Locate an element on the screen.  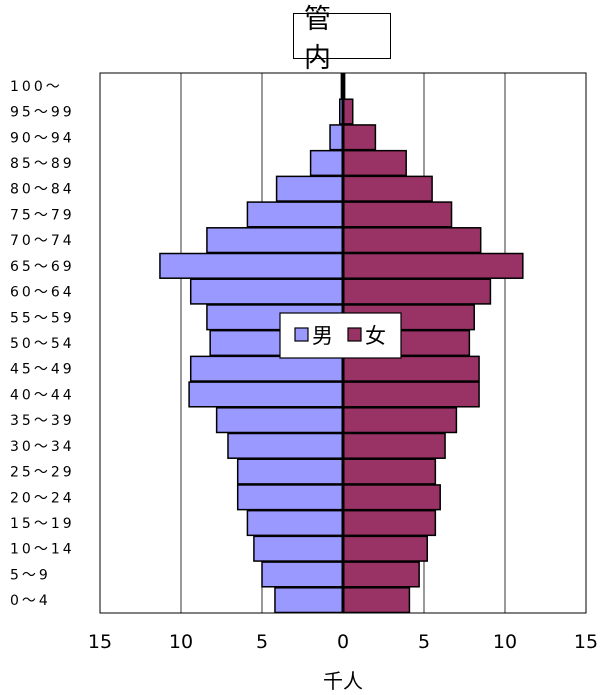
category-label: 80～84 is located at coordinates (42, 190).